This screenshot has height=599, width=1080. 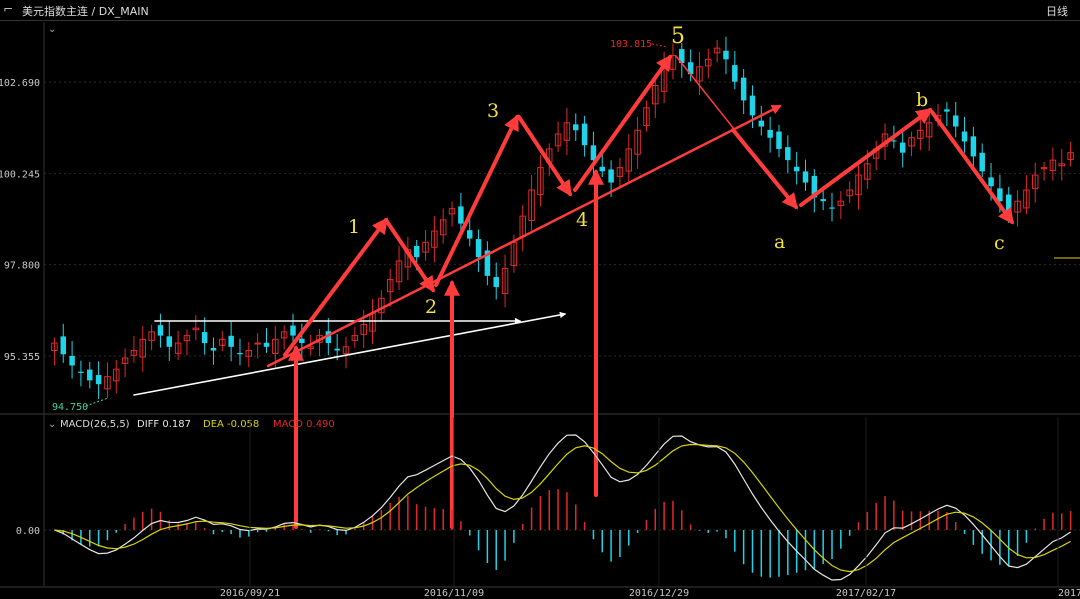 What do you see at coordinates (22, 266) in the screenshot?
I see `y-tick-label: 97.800` at bounding box center [22, 266].